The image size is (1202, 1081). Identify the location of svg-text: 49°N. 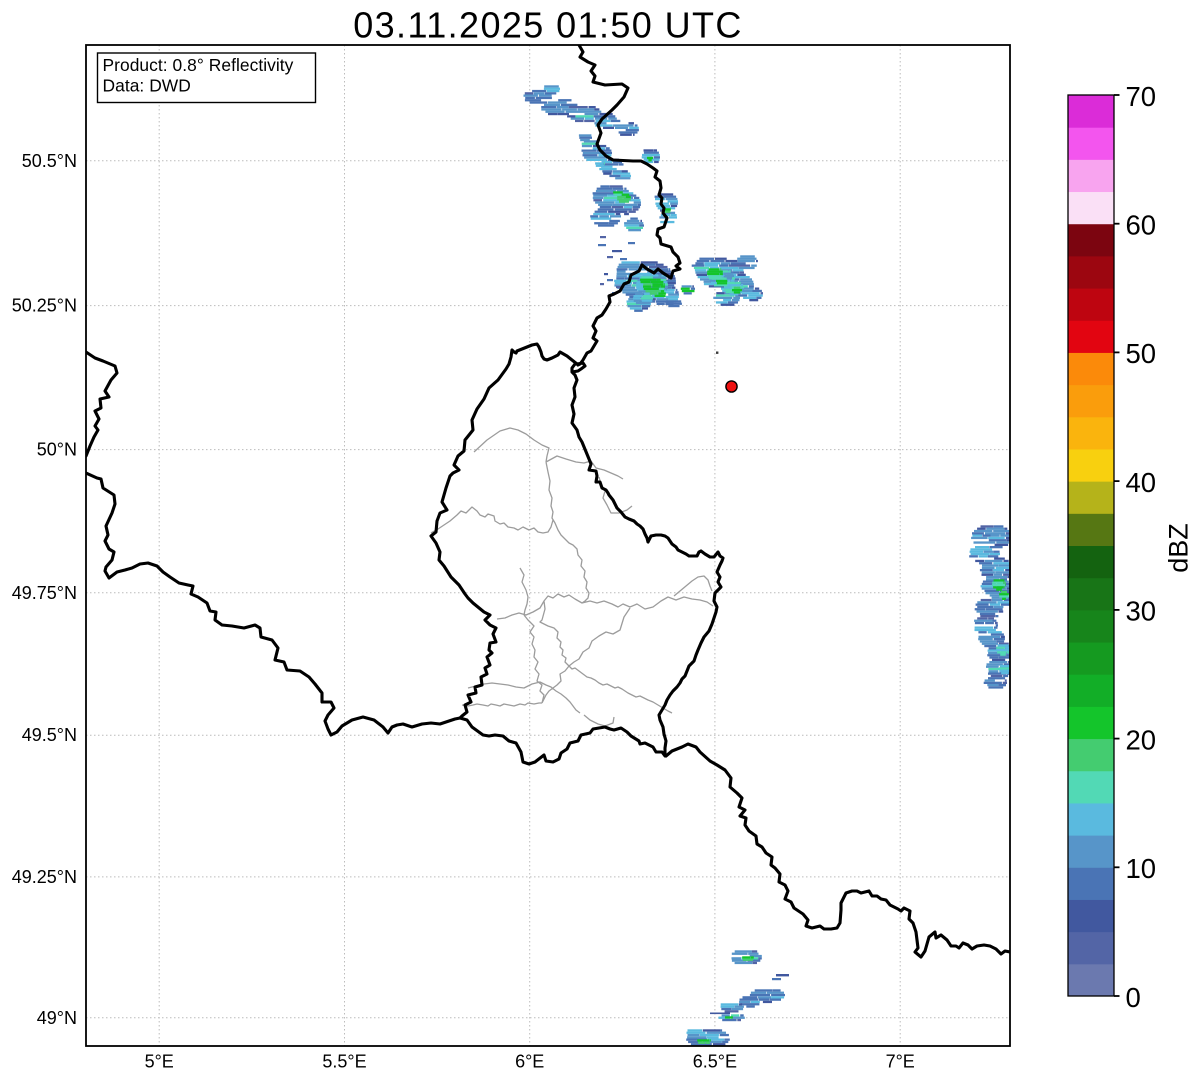
(57, 1018).